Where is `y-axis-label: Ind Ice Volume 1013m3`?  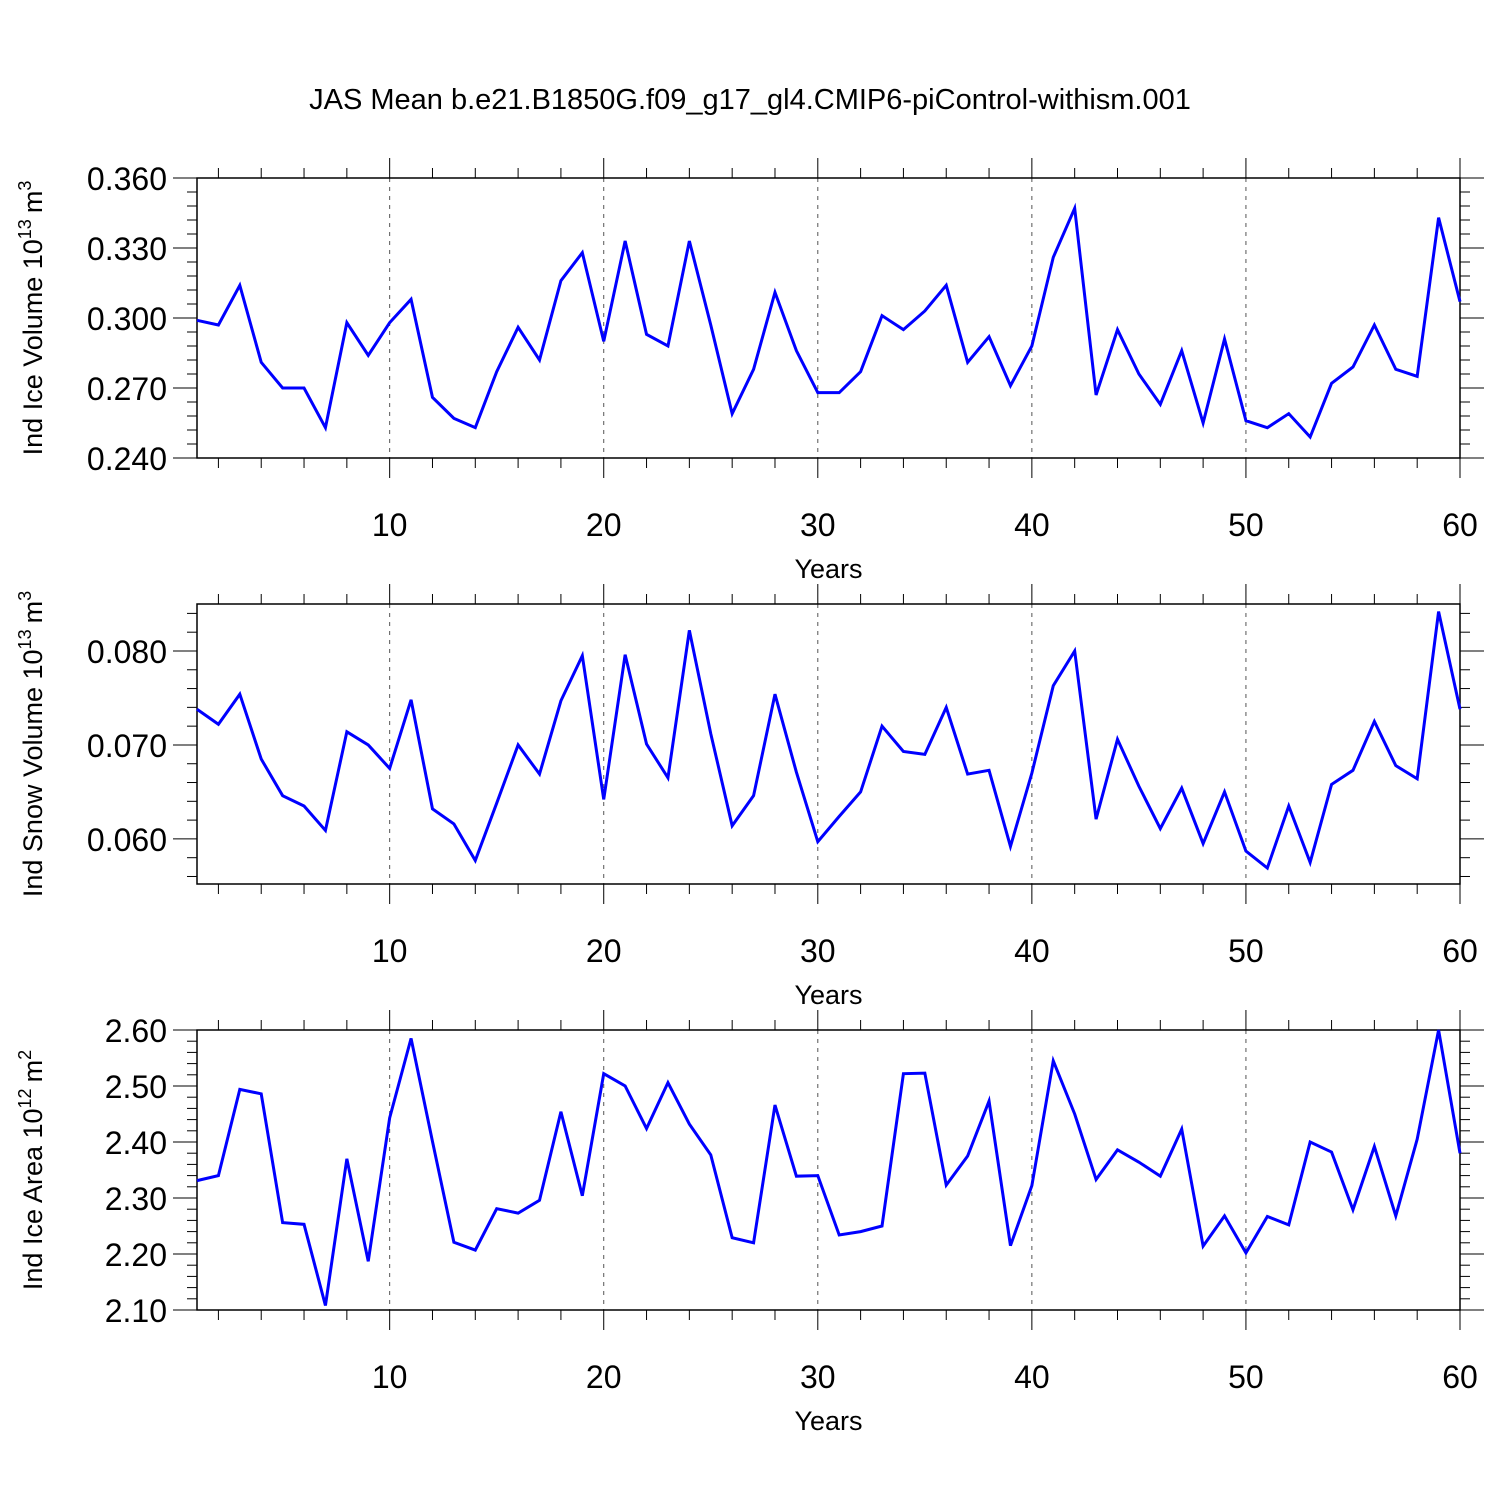
y-axis-label: Ind Ice Volume 1013m3 is located at coordinates (31, 318).